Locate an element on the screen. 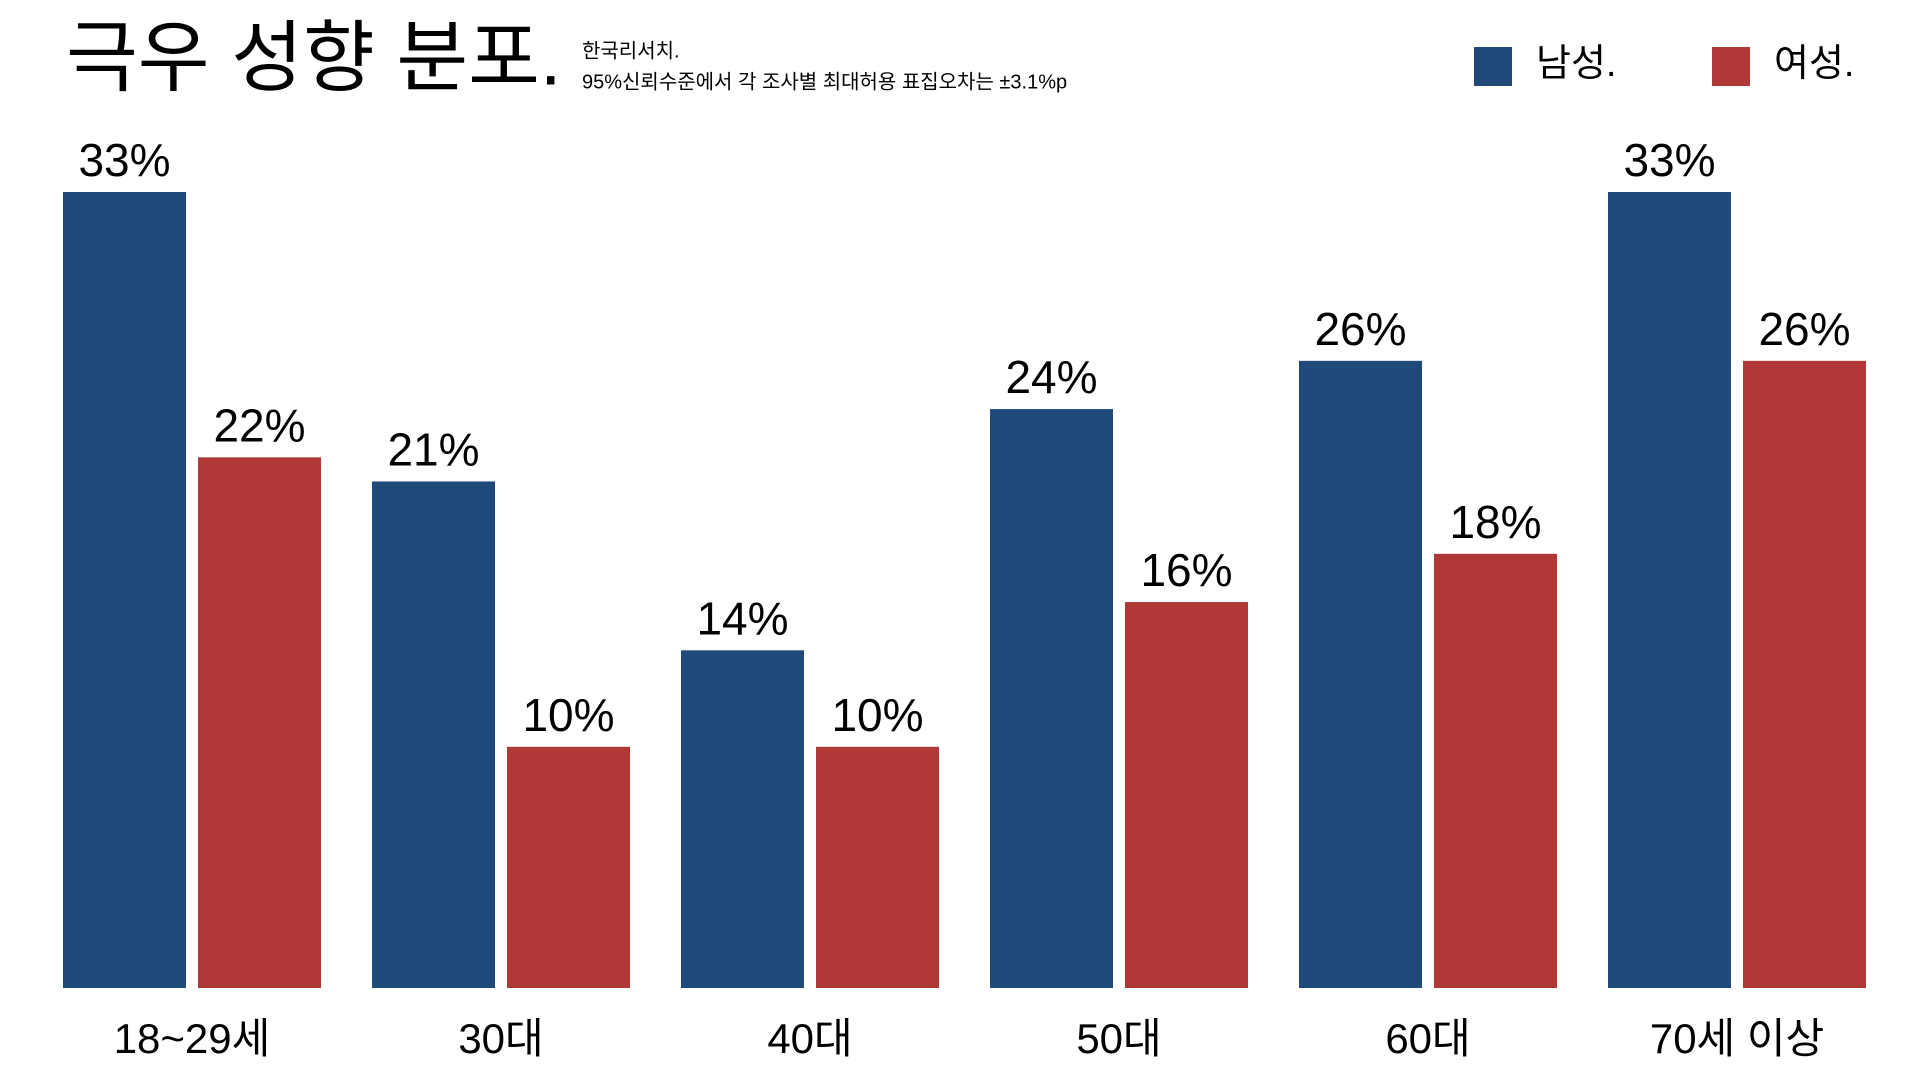 The width and height of the screenshot is (1920, 1080). value-label: 16% is located at coordinates (1186, 570).